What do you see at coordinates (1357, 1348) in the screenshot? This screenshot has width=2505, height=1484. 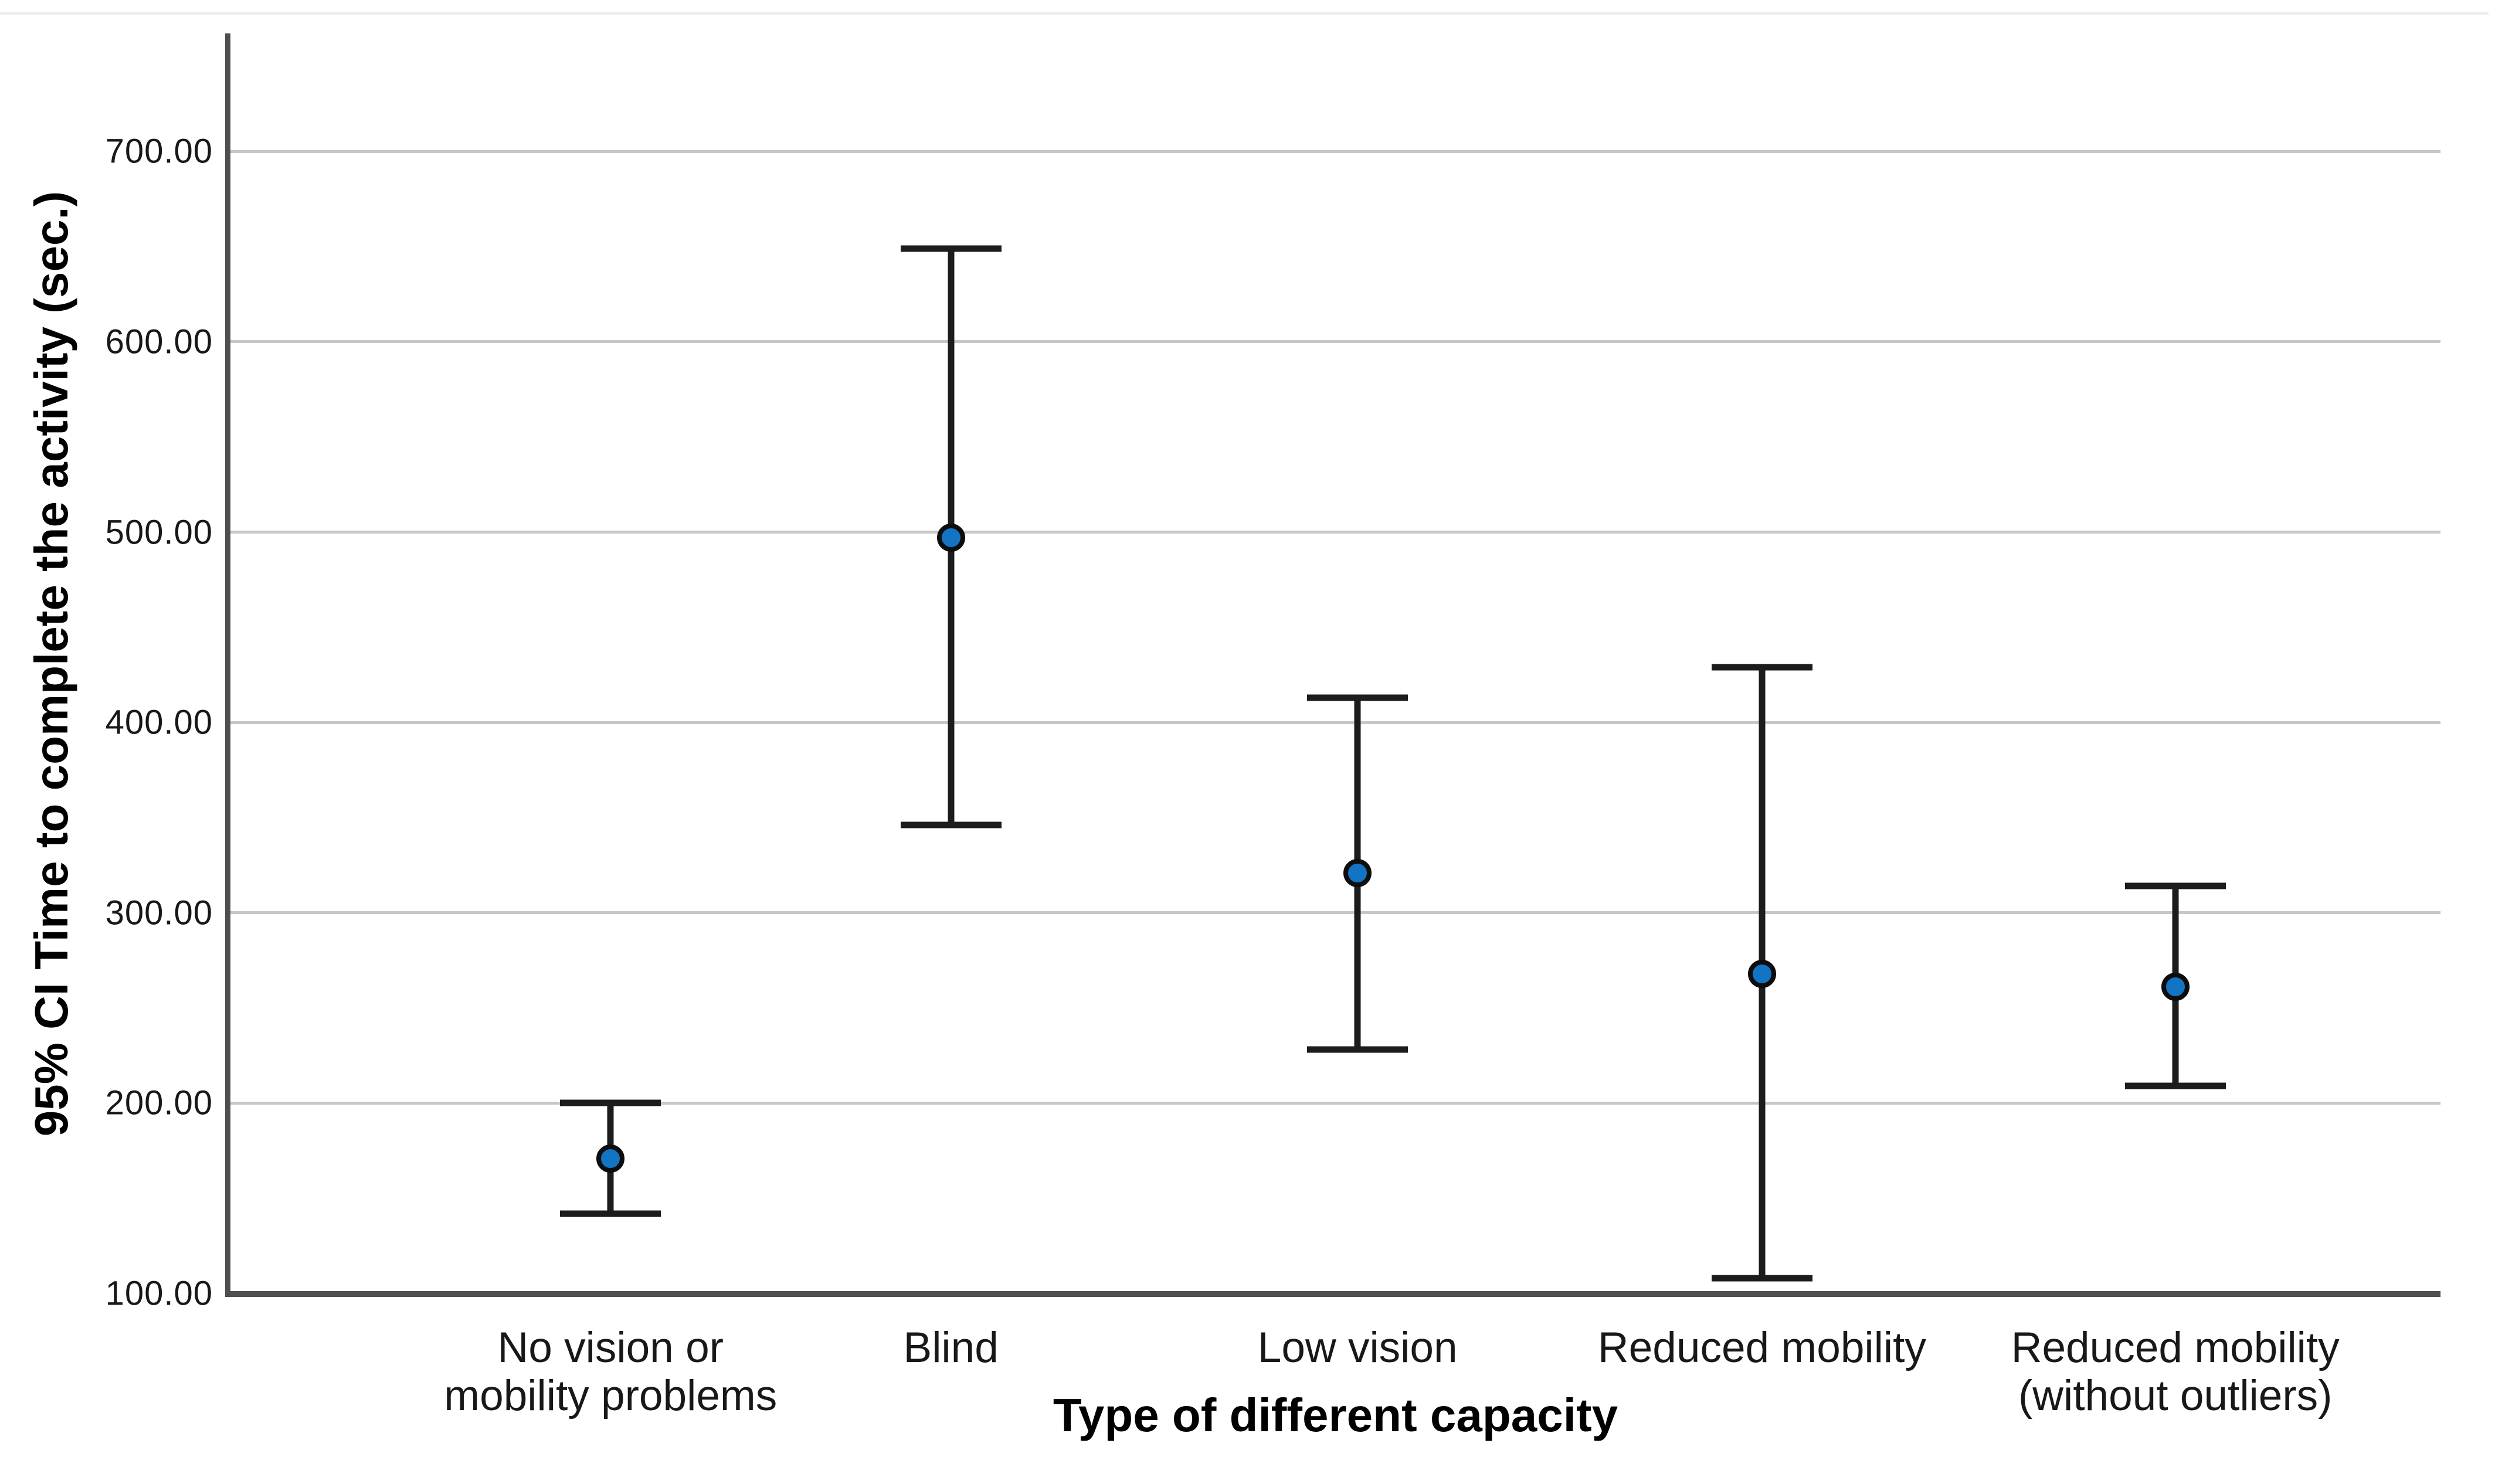 I see `x-category-label: Low vision` at bounding box center [1357, 1348].